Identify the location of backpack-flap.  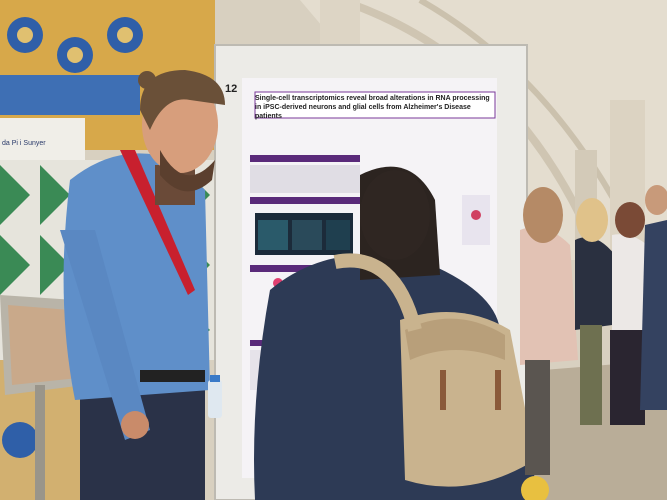
(455, 339).